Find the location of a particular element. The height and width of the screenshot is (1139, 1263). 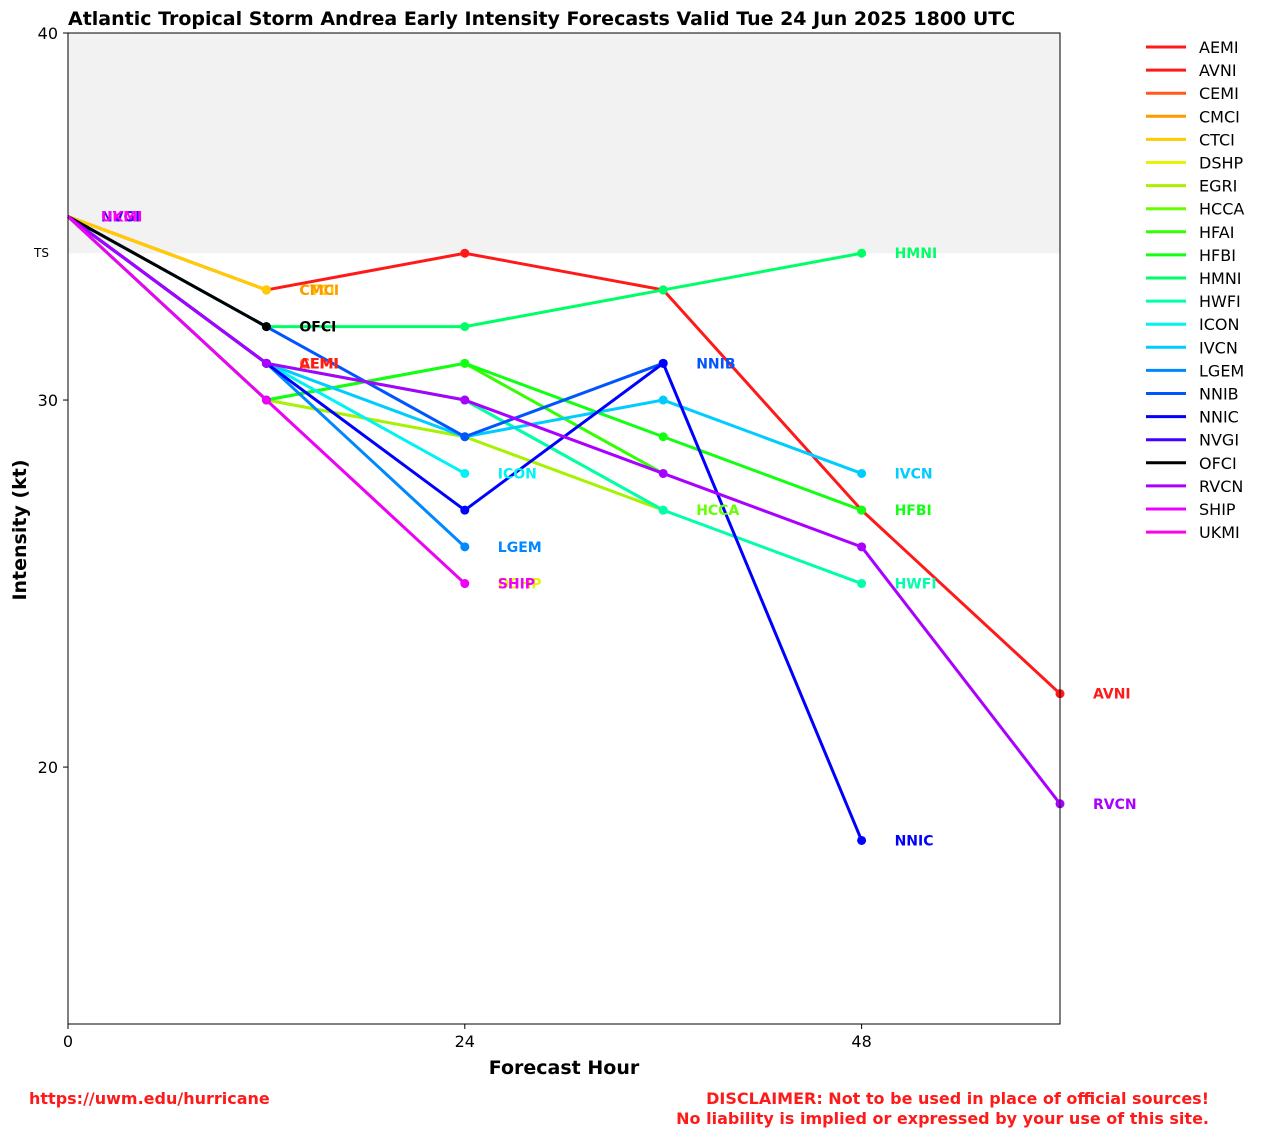

legend-item-nnib: NNIB is located at coordinates (1192, 394).